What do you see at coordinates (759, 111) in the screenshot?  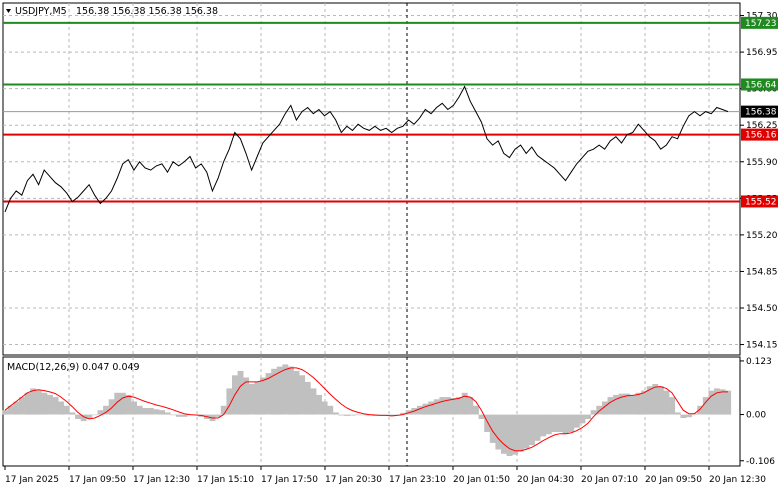 I see `current-price-tag: 156.38` at bounding box center [759, 111].